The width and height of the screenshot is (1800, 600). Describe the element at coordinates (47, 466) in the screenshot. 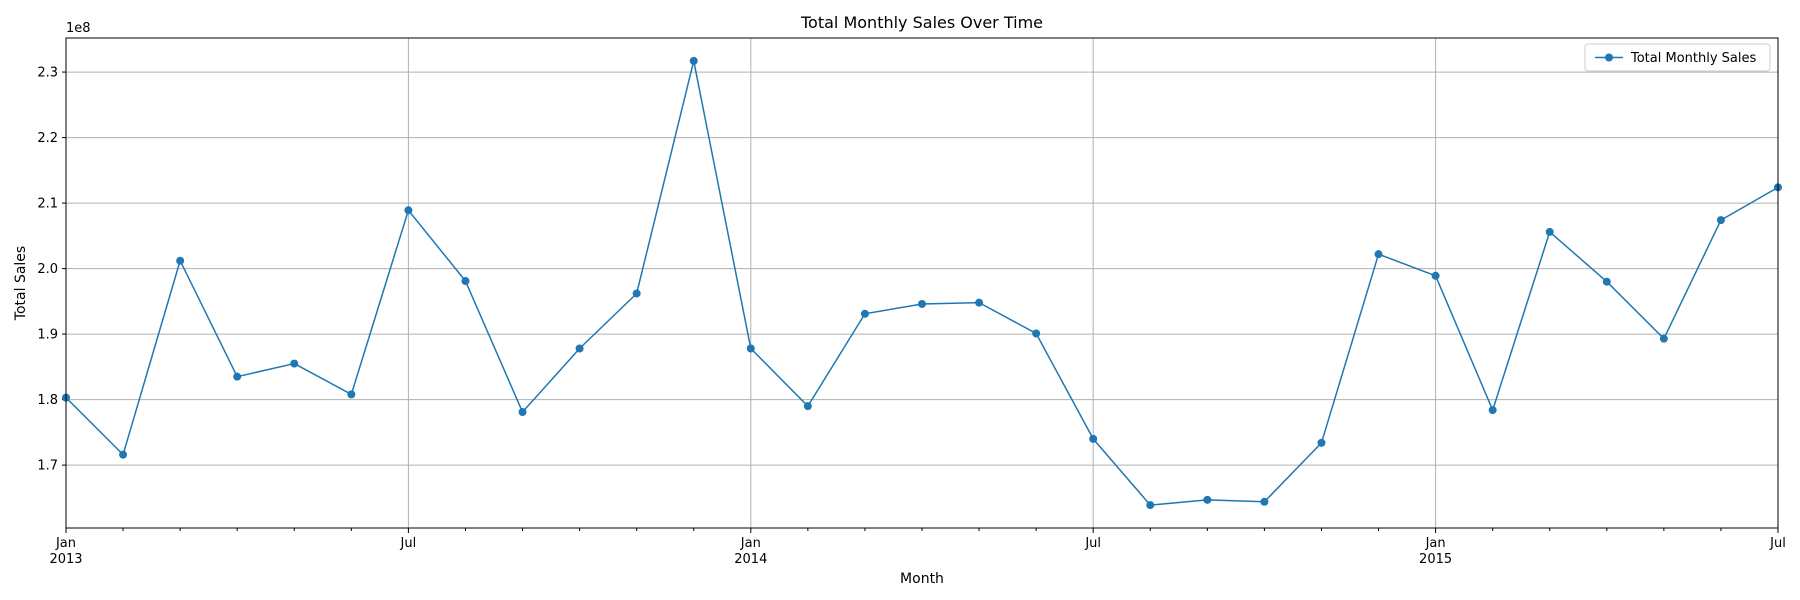

I see `y-tick-label: 1.7` at that location.